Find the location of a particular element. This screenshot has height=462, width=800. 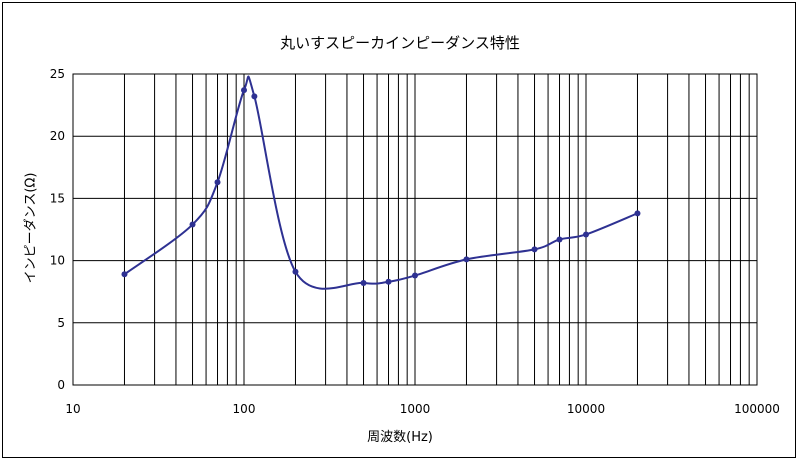

x-tick-label: 100 is located at coordinates (244, 409).